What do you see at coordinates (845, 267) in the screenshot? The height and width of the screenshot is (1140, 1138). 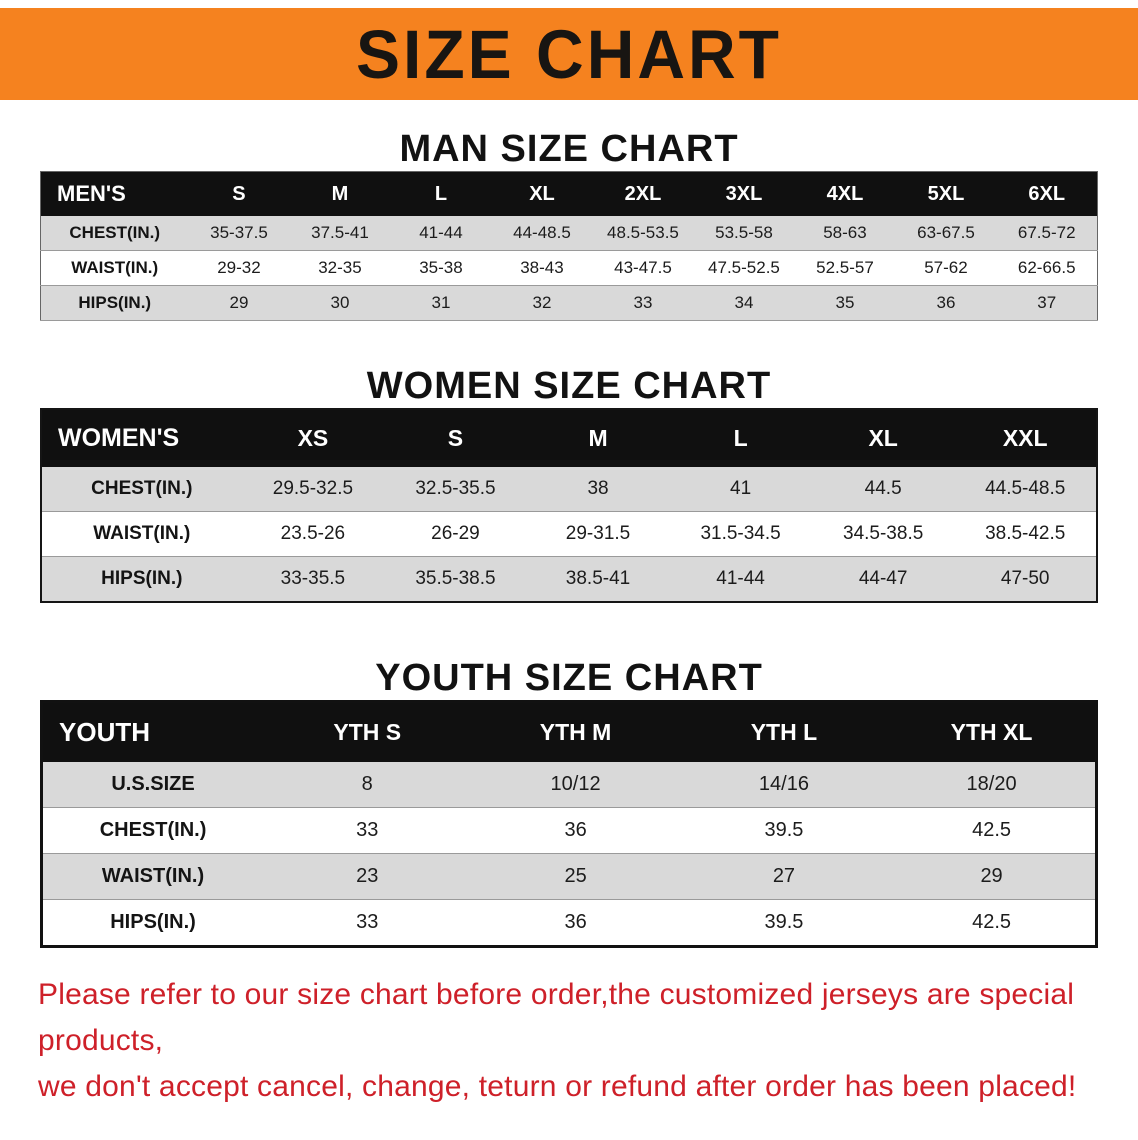 I see `value-cell: 52.5-57` at bounding box center [845, 267].